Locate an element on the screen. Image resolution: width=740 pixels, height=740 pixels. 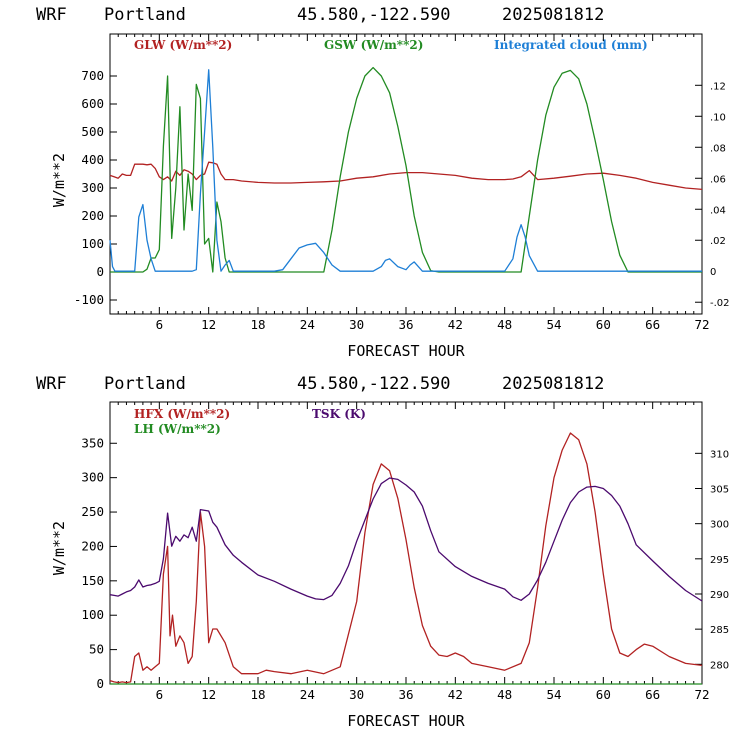
y-tick-label: 250 is located at coordinates (92, 511).